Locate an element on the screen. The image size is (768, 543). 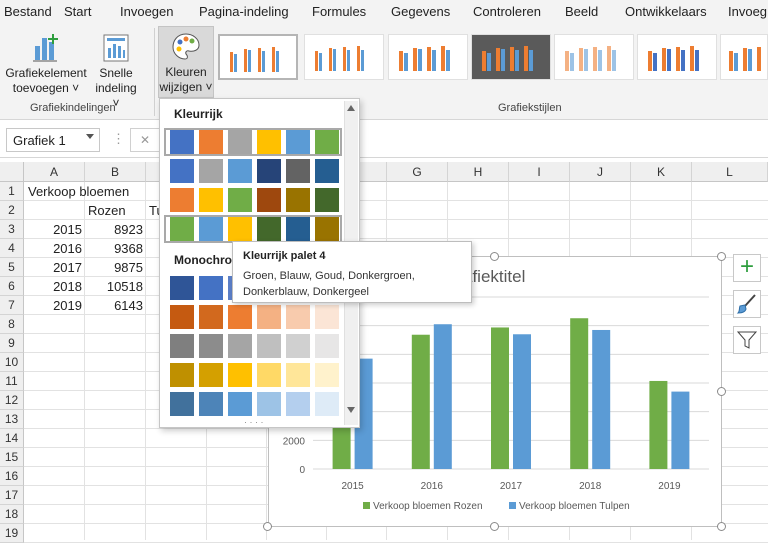
row-header: 16 is located at coordinates (12, 476).